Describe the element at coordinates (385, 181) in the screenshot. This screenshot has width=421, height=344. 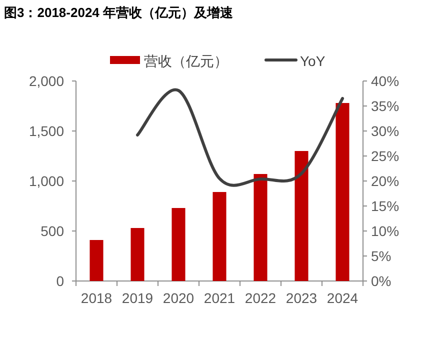
I see `y2-tick-label: 20%` at that location.